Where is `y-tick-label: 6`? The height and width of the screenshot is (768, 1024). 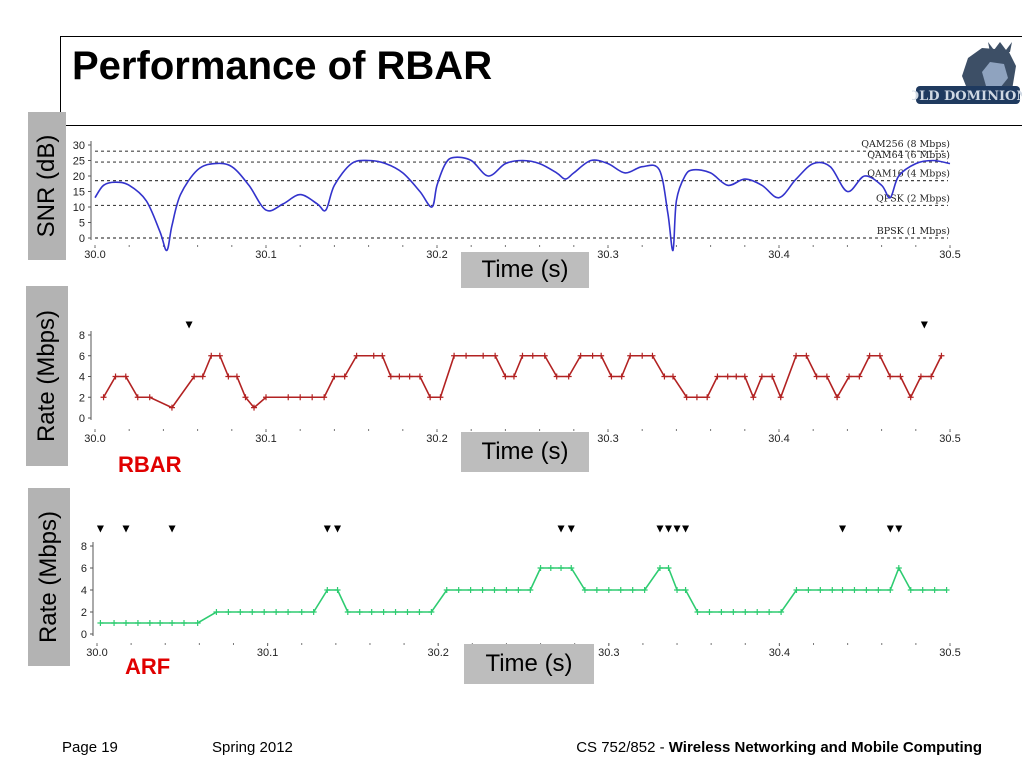 y-tick-label: 6 is located at coordinates (82, 357).